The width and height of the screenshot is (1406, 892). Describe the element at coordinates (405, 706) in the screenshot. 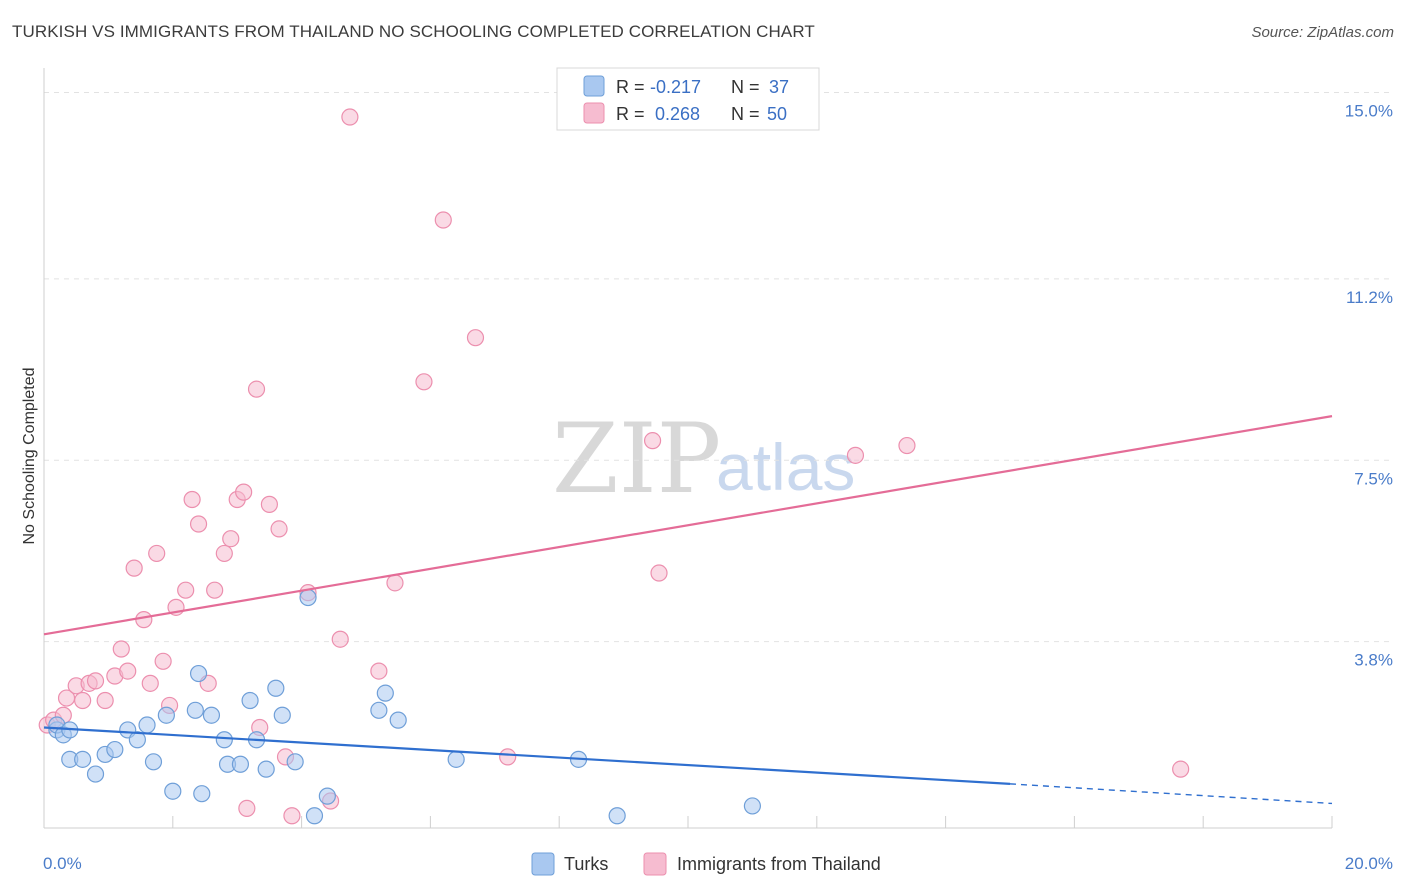

I see `series-turks-points` at that location.